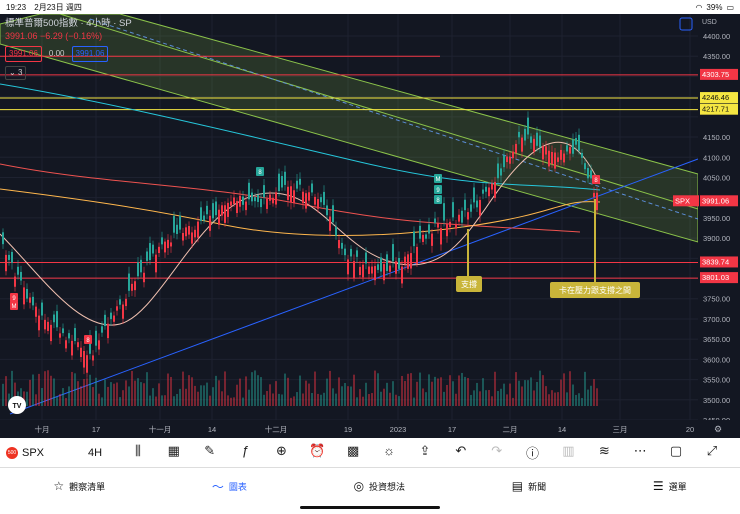 The image size is (740, 514). Describe the element at coordinates (160, 429) in the screenshot. I see `time-tick: 十一月` at that location.